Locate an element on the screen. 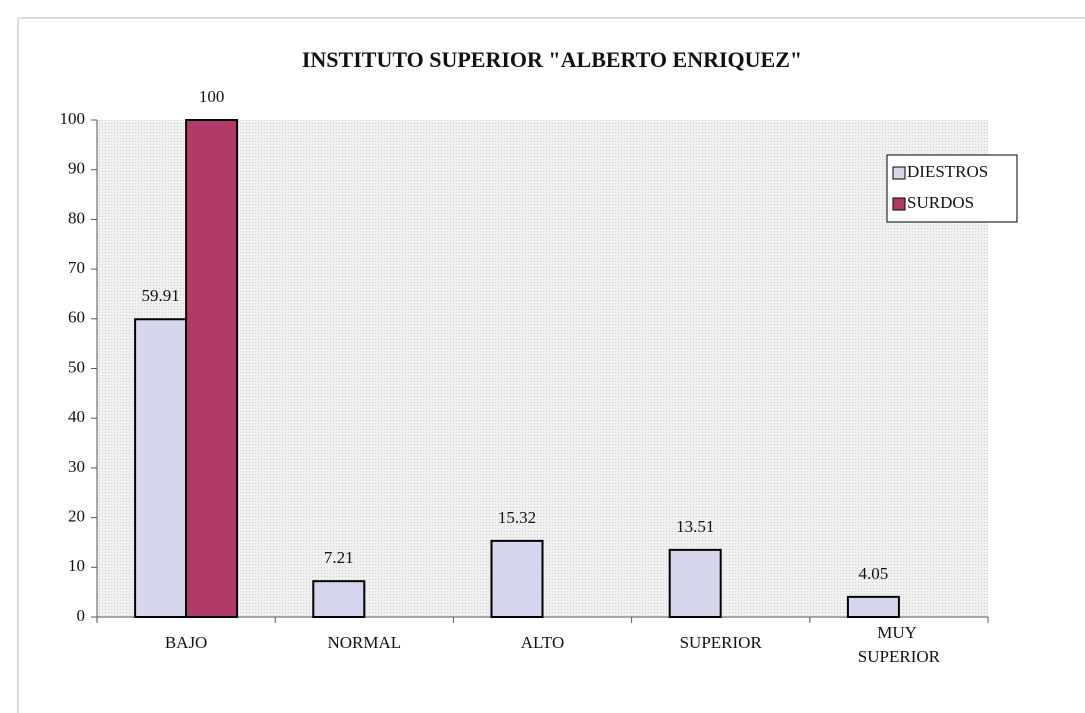 This screenshot has height=713, width=1085. x-tick-label: NORMAL is located at coordinates (364, 642).